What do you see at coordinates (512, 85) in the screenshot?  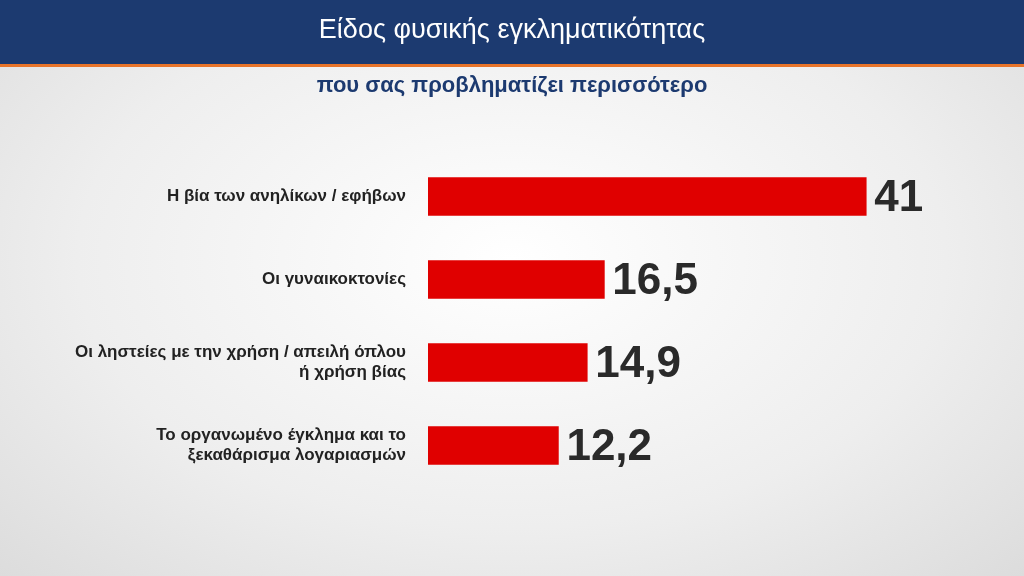 I see `chart-subtitle: που σας προβληματίζει περισσότερο` at bounding box center [512, 85].